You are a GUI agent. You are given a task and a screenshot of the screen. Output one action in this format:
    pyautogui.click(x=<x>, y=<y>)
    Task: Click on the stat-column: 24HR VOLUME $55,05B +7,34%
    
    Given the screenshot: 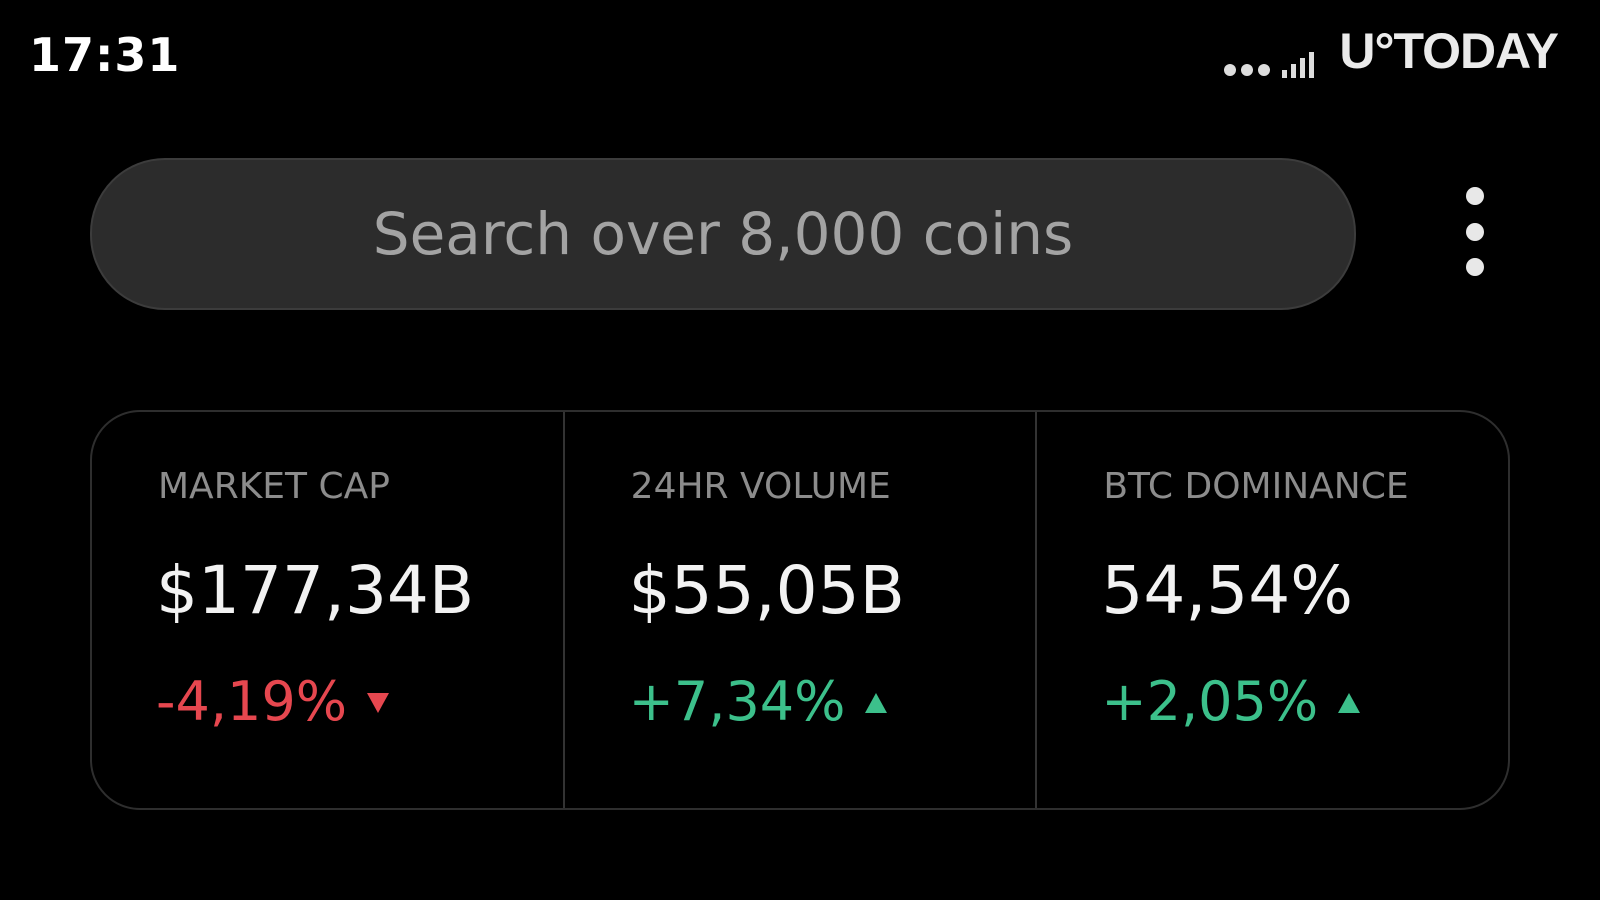 What is the action you would take?
    pyautogui.click(x=799, y=610)
    